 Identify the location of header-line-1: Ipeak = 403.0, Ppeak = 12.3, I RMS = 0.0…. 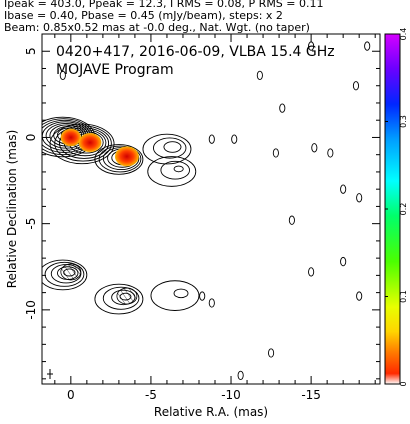
(164, 5).